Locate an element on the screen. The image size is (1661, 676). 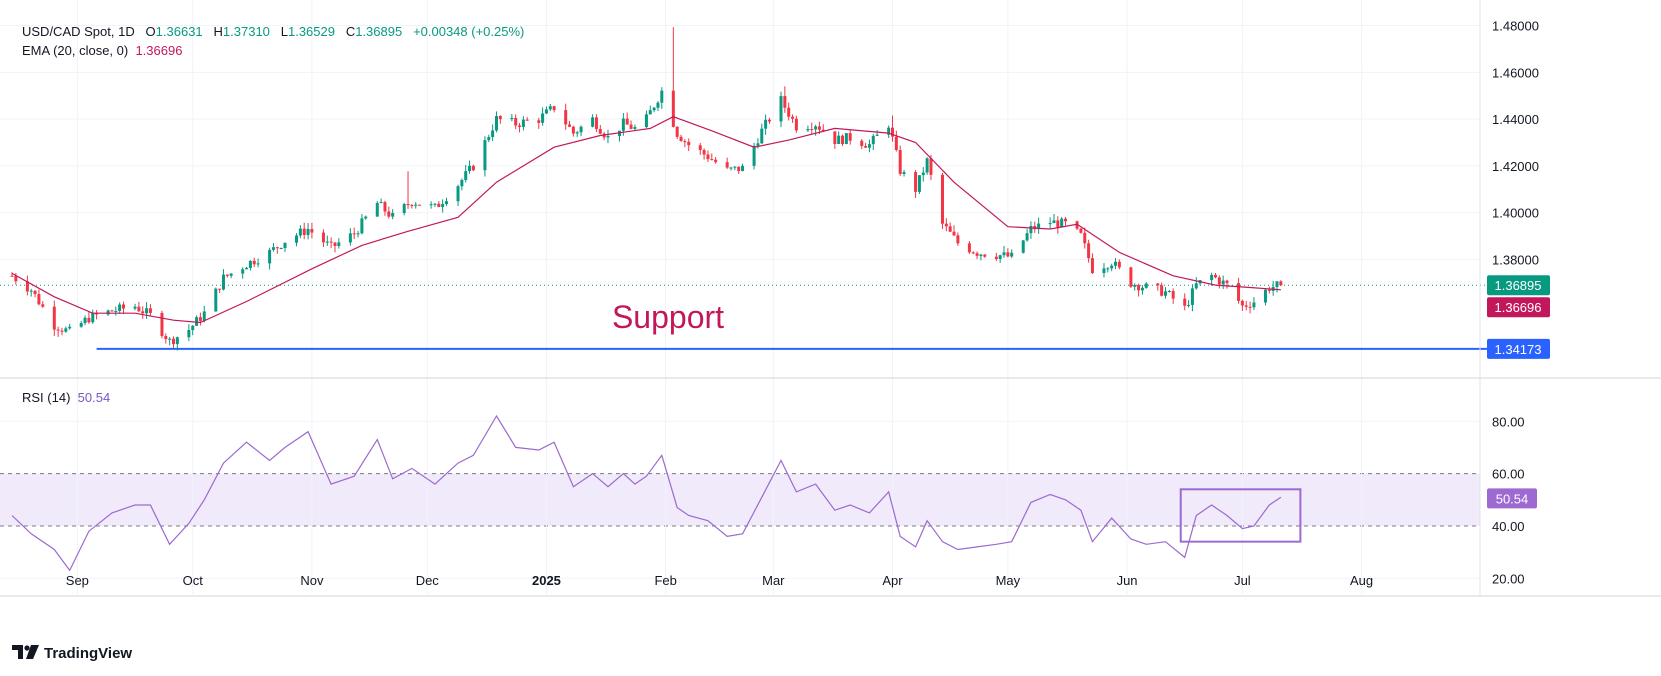
tradingview-logo: TradingView is located at coordinates (72, 653).